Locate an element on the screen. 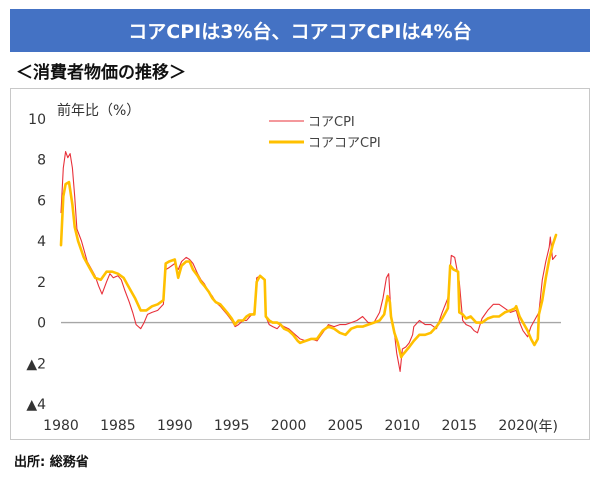 The height and width of the screenshot is (478, 600). y-axis-label: 前年比（%） is located at coordinates (98, 110).